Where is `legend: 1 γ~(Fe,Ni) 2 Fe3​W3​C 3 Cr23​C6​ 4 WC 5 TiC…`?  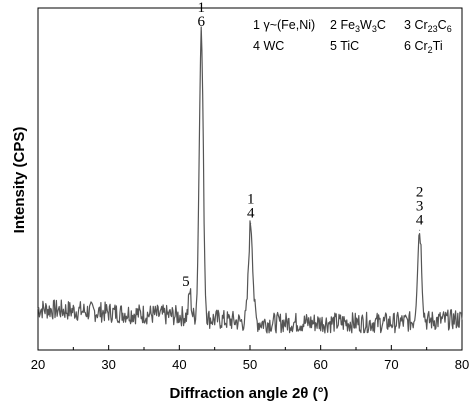
legend: 1 γ~(Fe,Ni) 2 Fe3​W3​C 3 Cr23​C6​ 4 WC 5 TiC… is located at coordinates (352, 36).